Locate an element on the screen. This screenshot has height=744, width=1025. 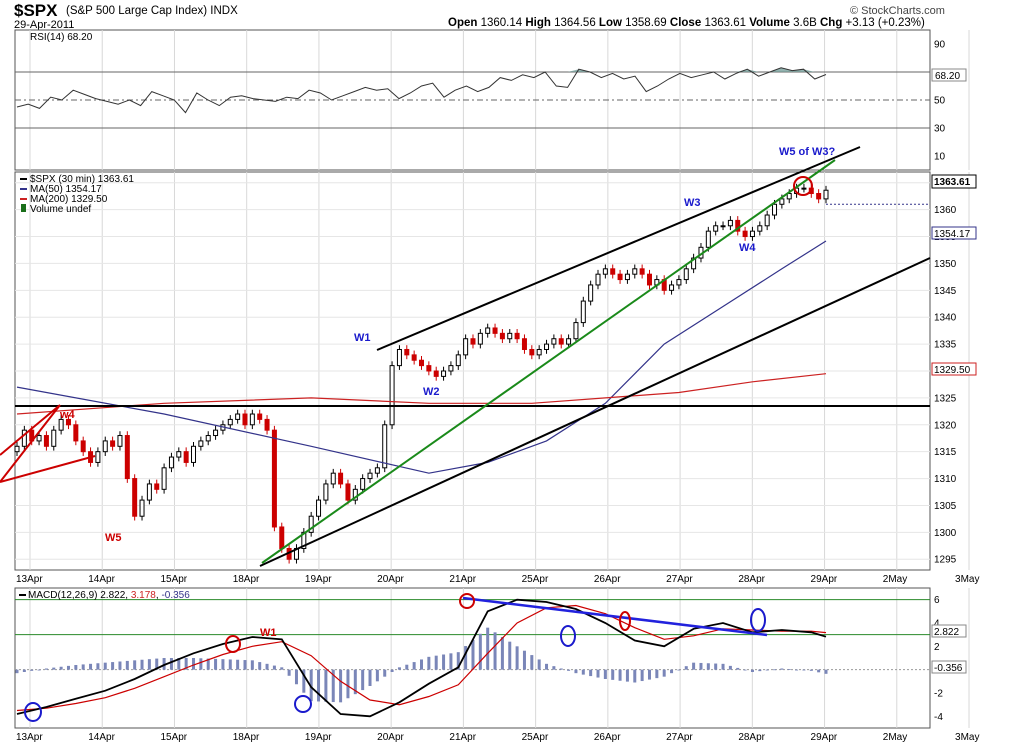
macd-y-tick-label: 4 is located at coordinates (937, 624).